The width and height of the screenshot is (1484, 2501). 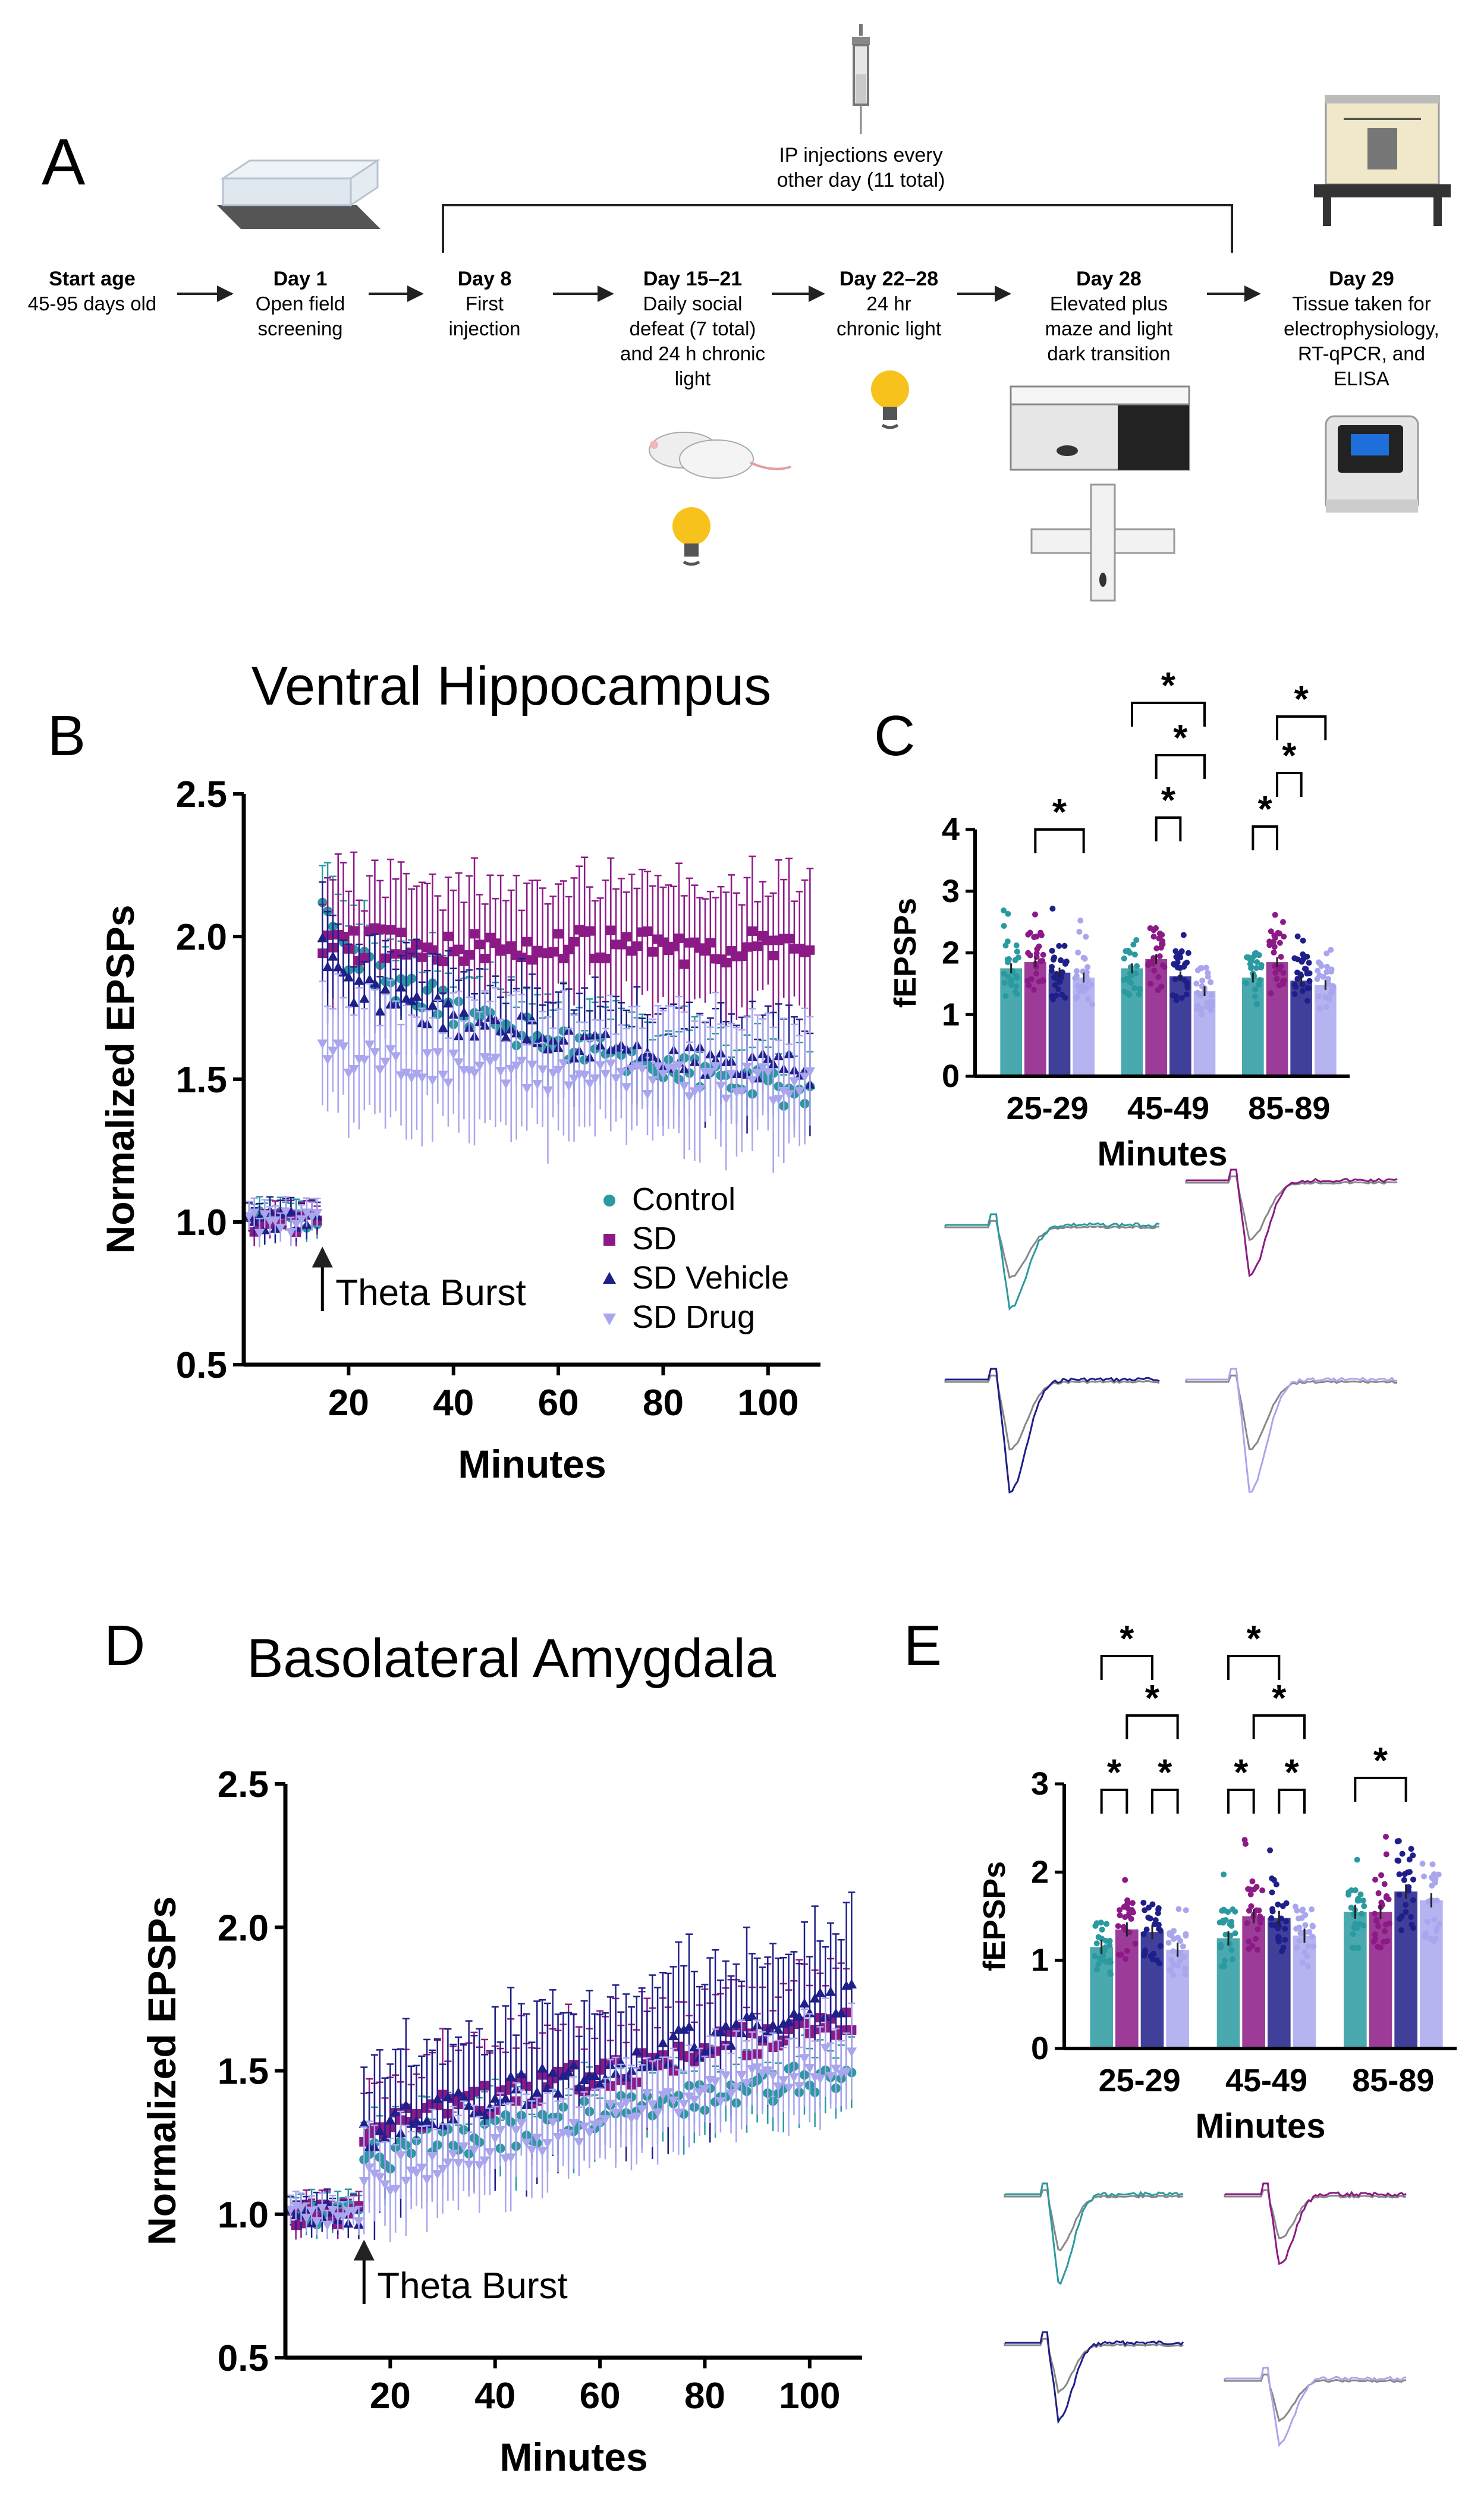 I want to click on y-tick-label: 0.5, so click(x=243, y=2358).